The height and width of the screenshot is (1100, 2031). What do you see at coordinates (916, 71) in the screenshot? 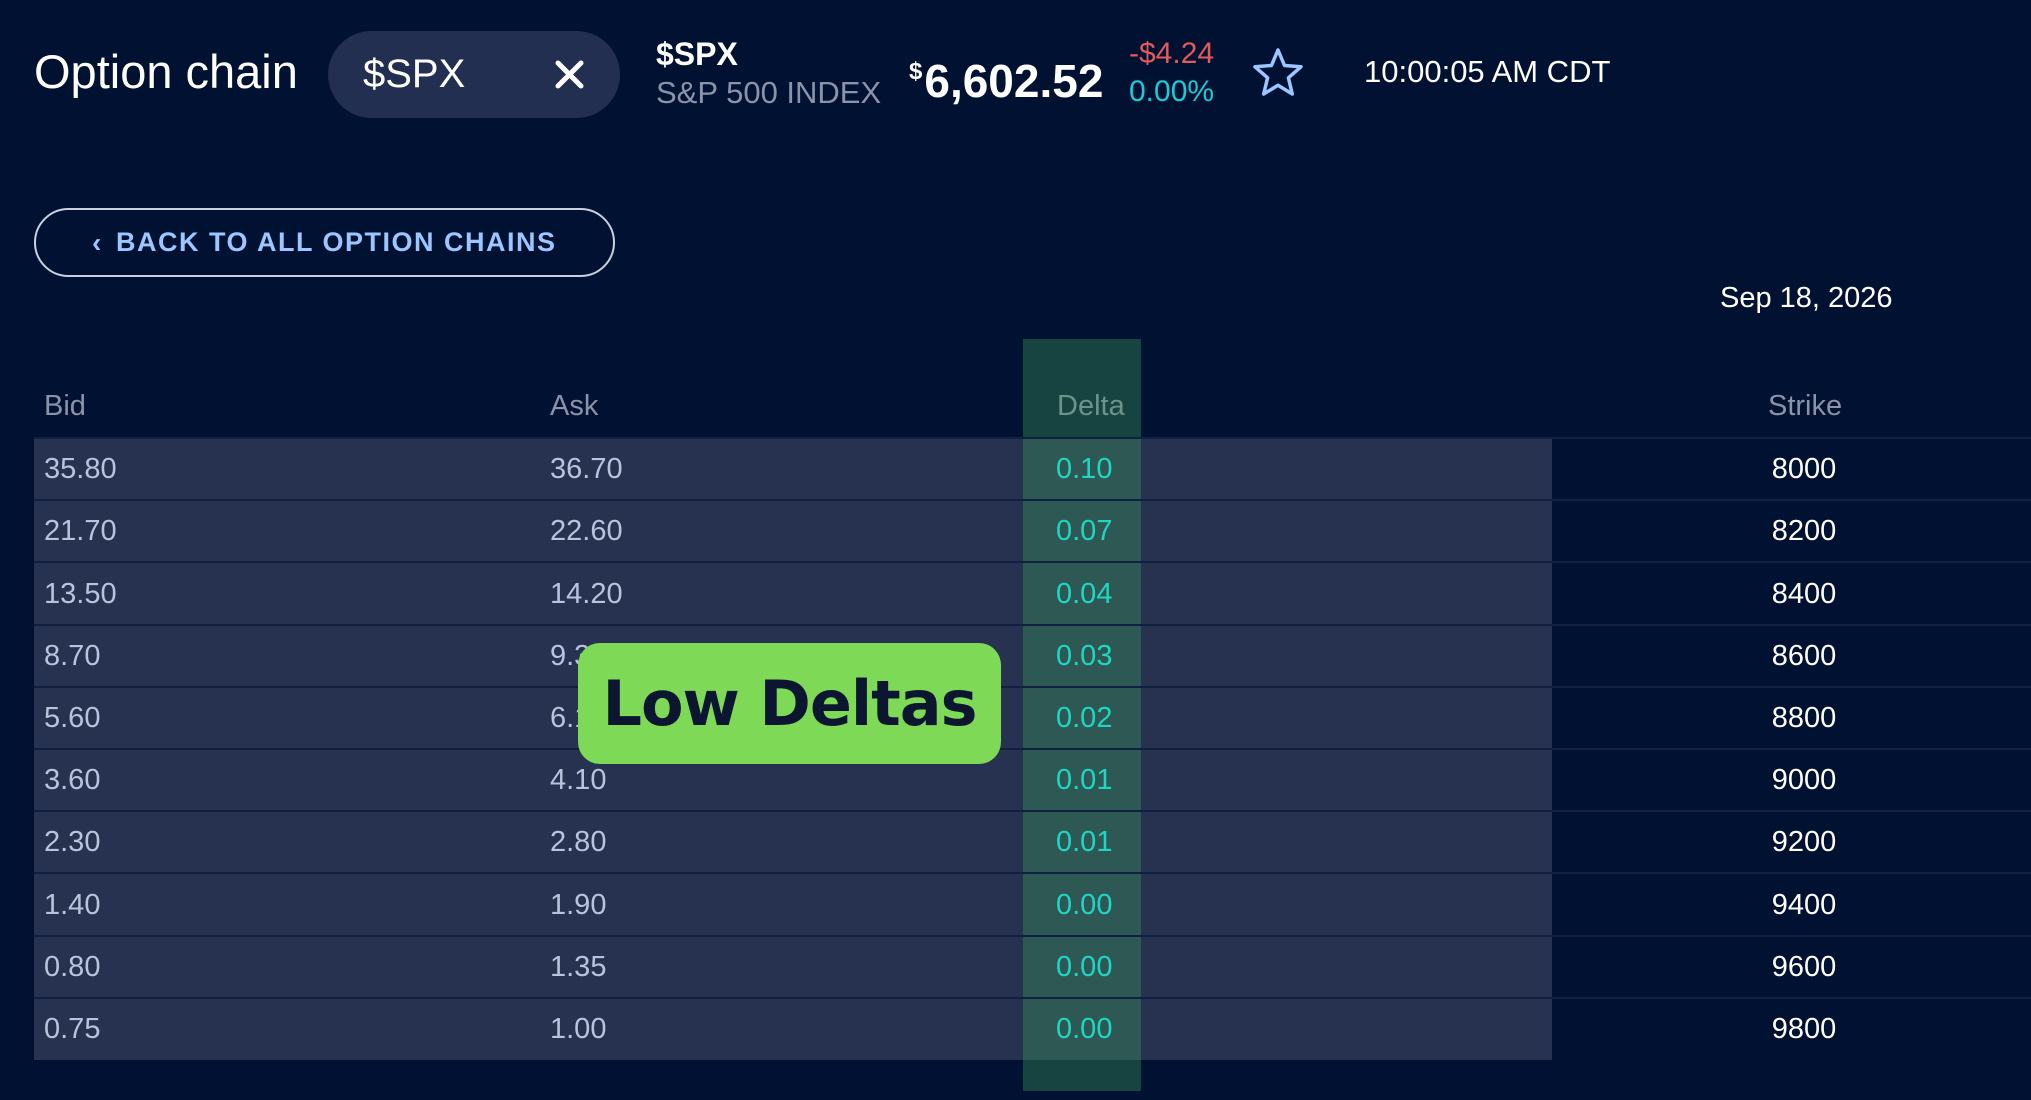
I see `price-currency: $` at bounding box center [916, 71].